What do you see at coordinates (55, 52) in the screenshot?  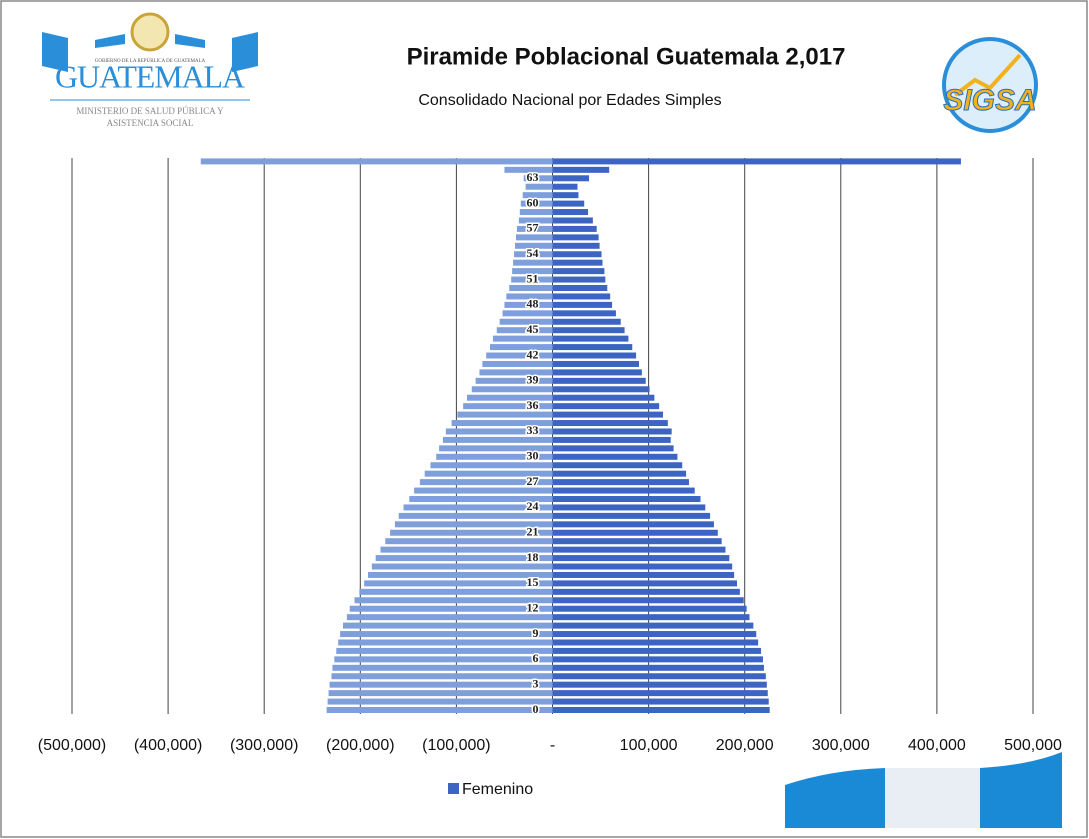 I see `flag-left` at bounding box center [55, 52].